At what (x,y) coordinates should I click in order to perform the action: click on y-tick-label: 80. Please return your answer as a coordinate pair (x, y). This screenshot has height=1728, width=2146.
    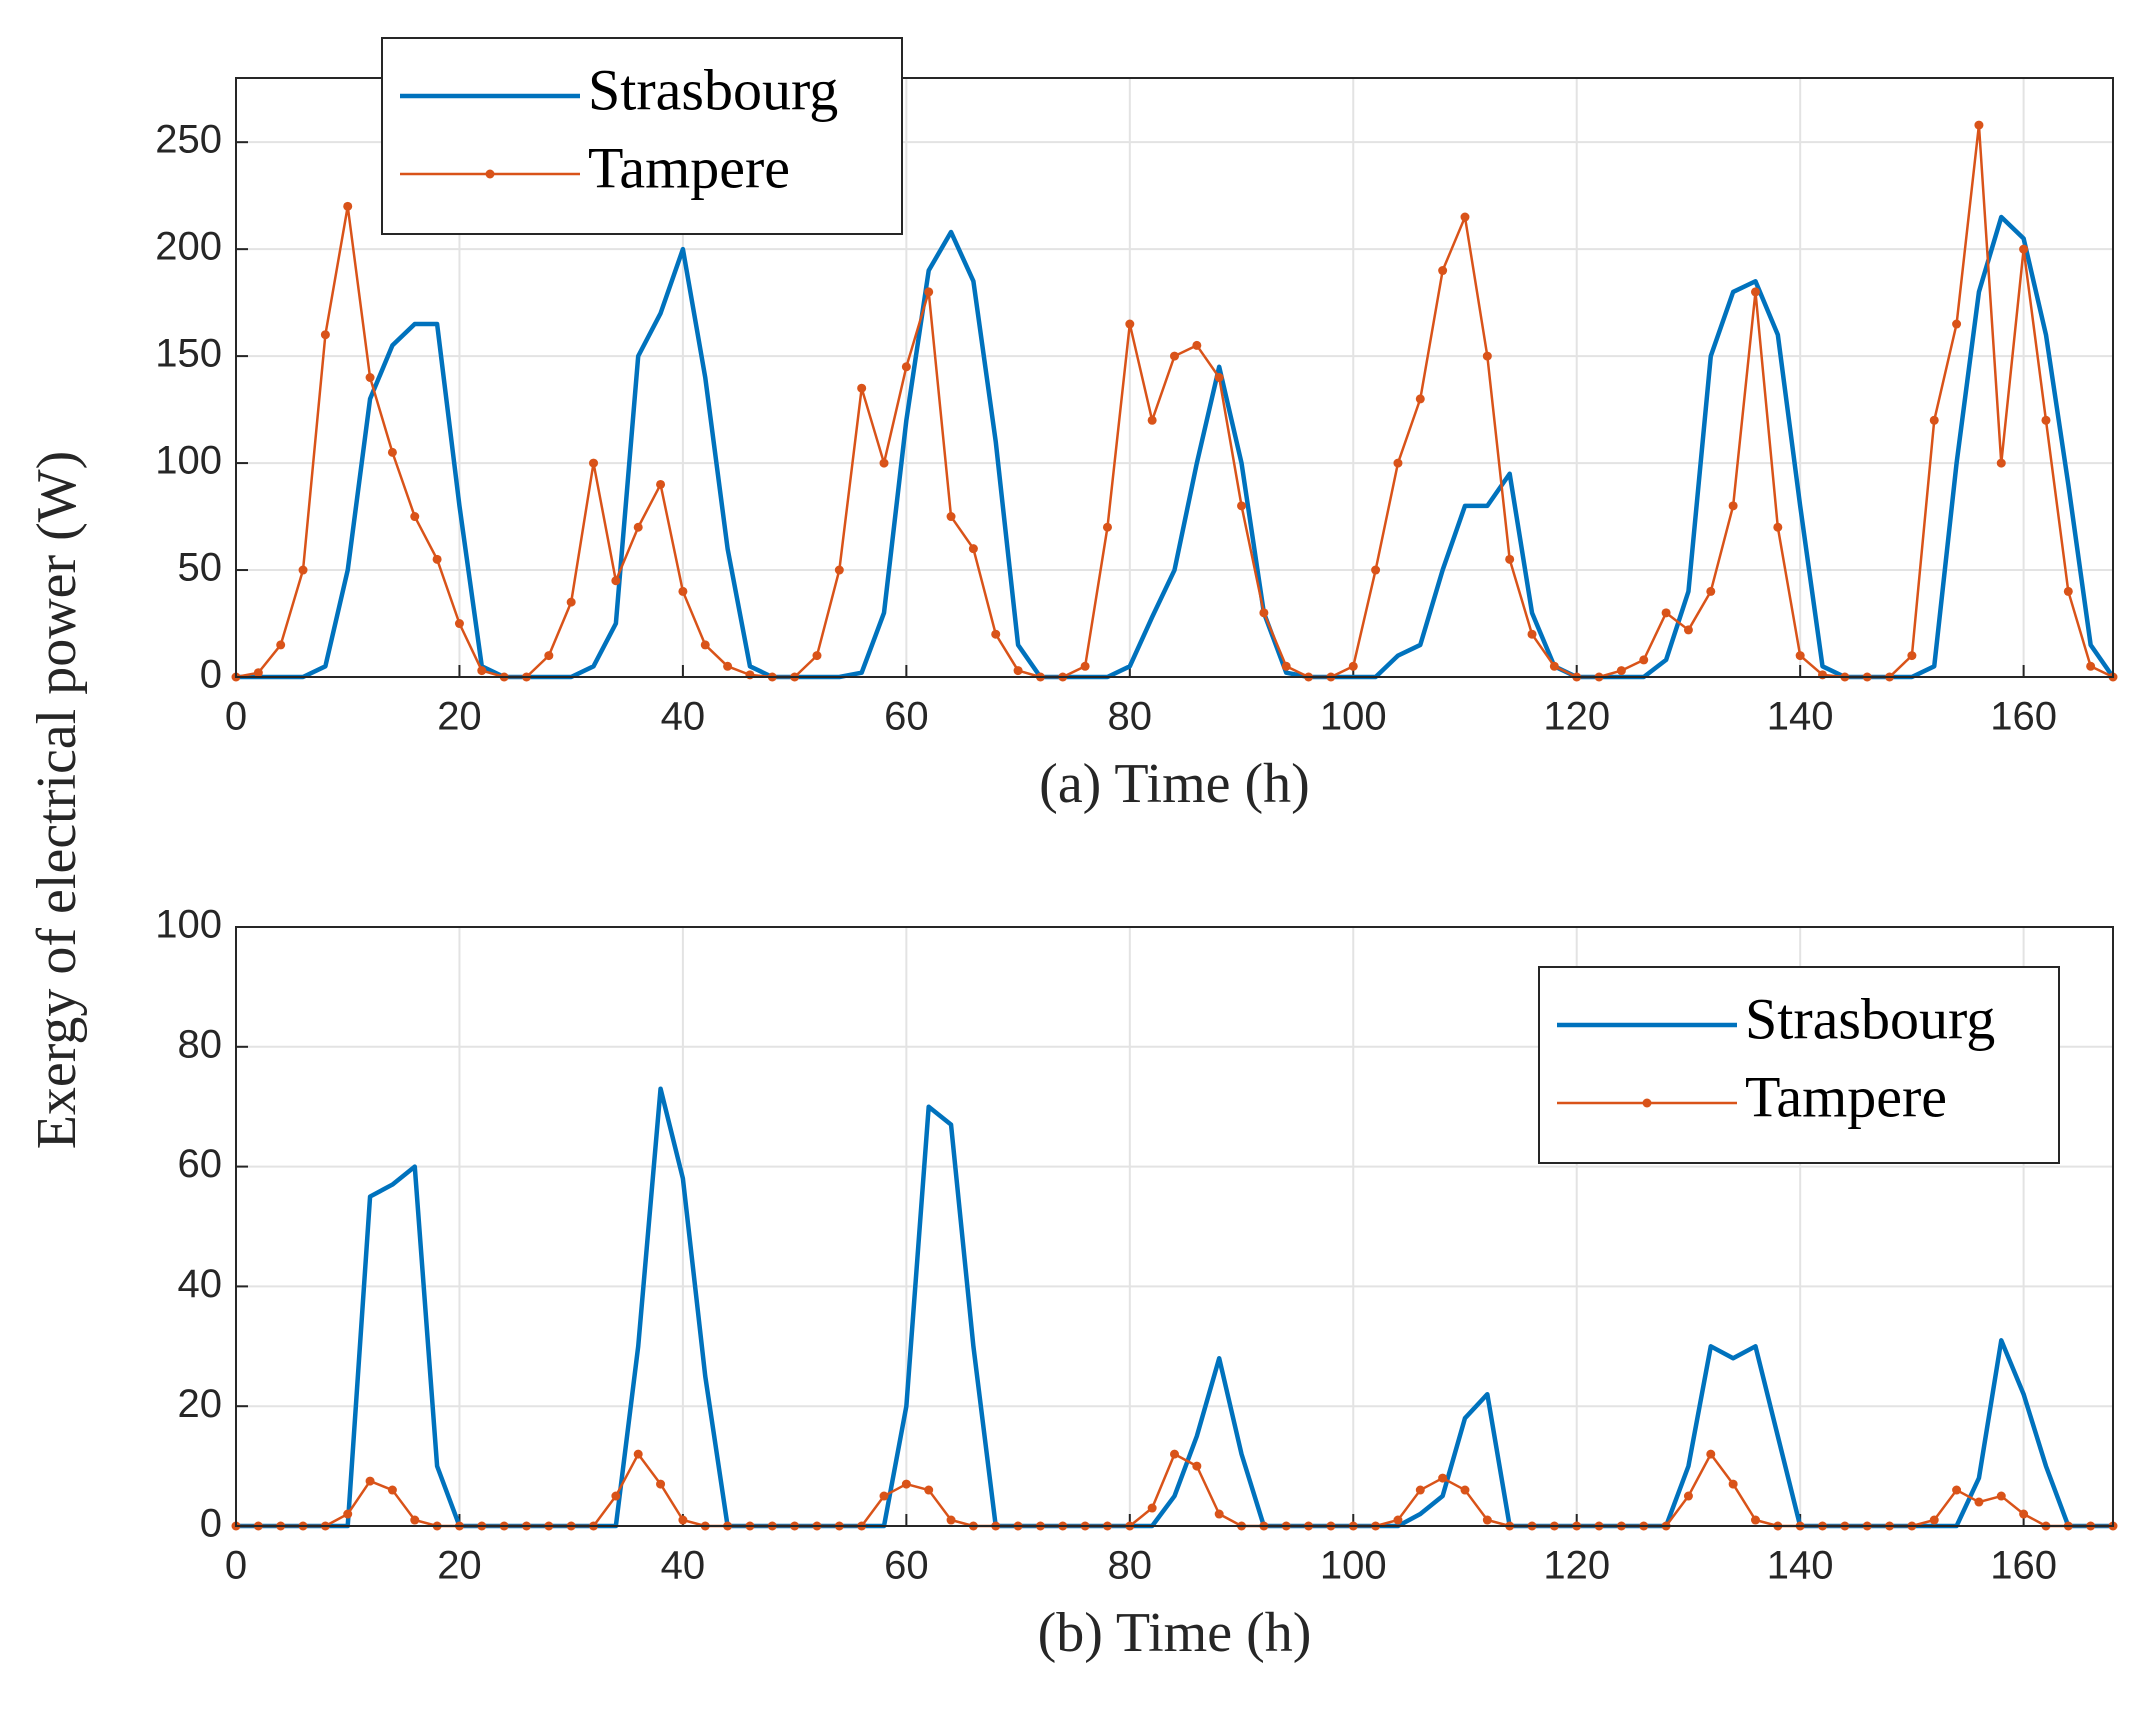
    Looking at the image, I should click on (200, 1044).